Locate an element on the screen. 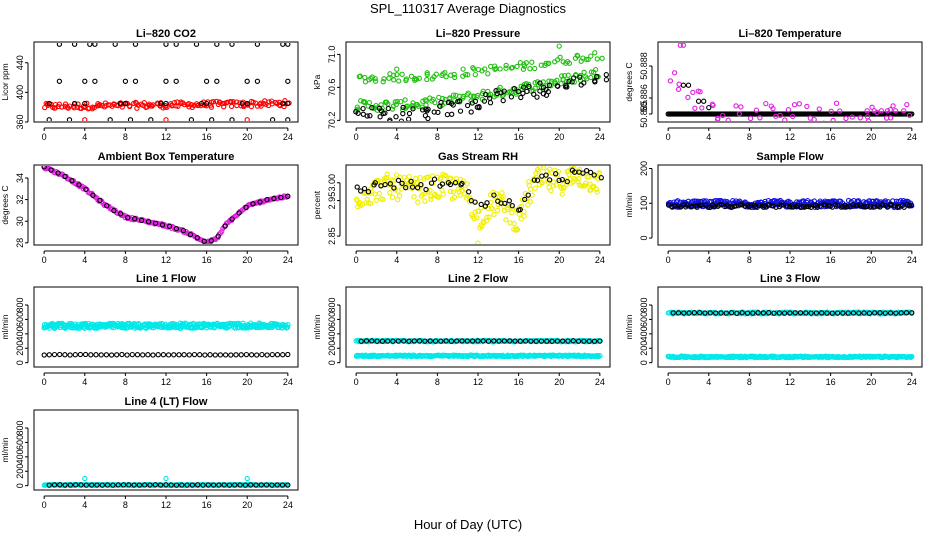  points-layer is located at coordinates (790, 335).